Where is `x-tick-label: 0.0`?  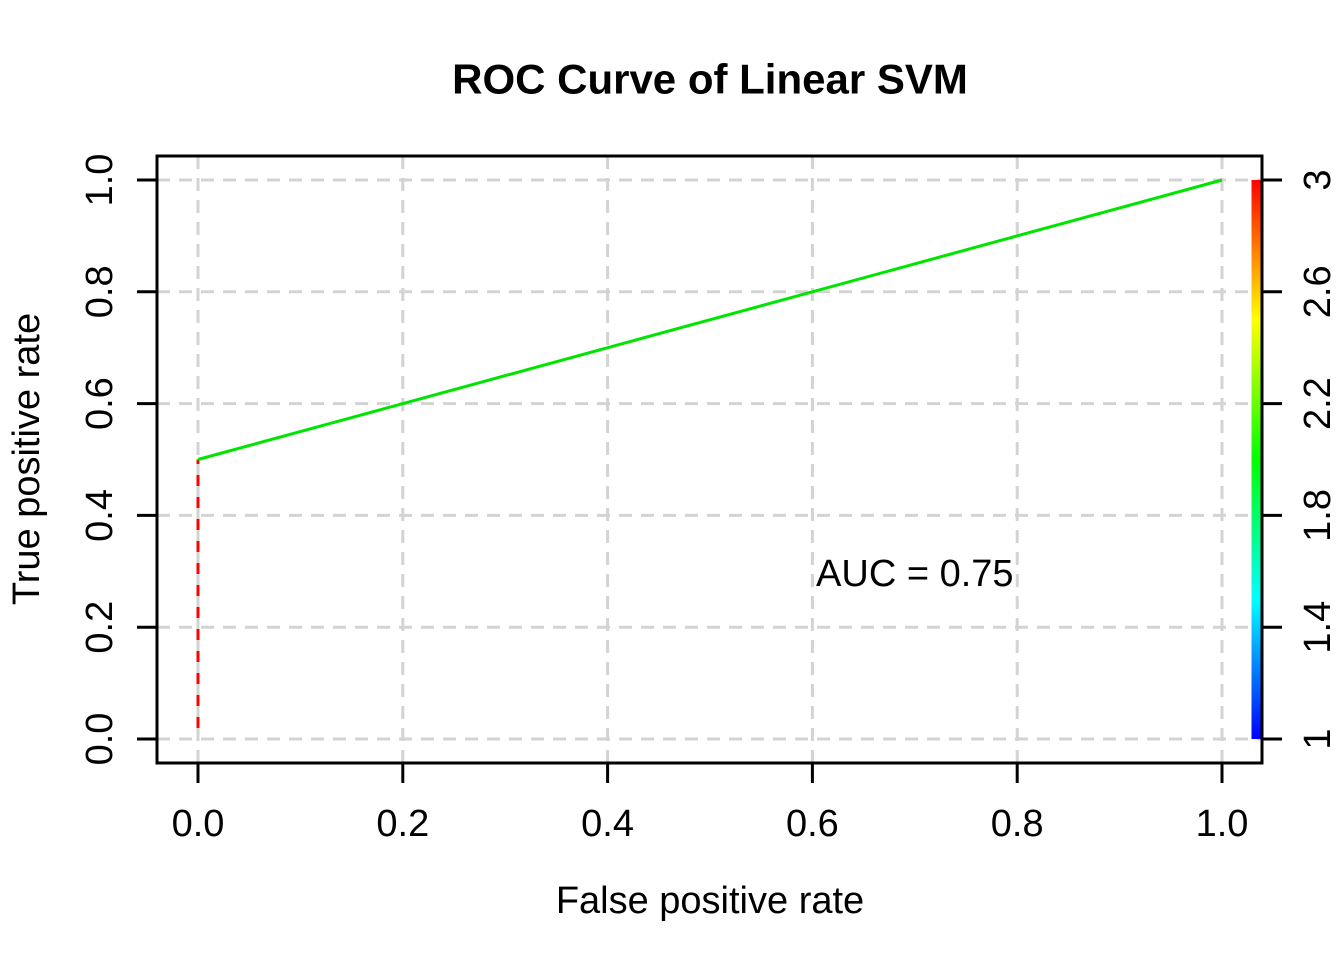
x-tick-label: 0.0 is located at coordinates (198, 824).